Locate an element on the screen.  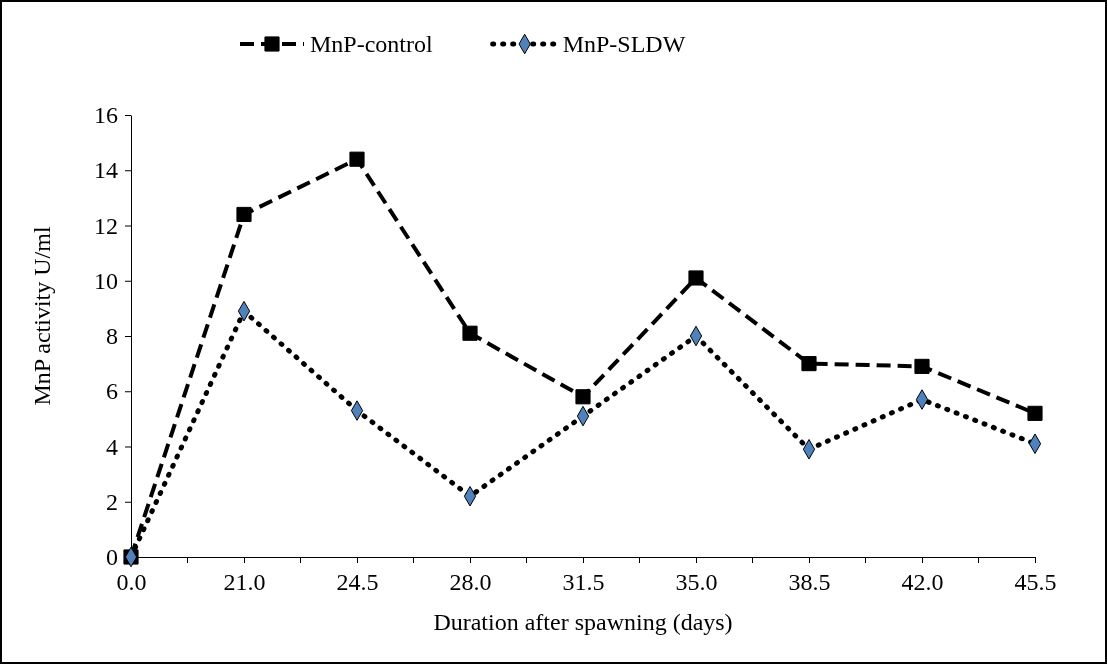
x-tick-label: 21.0 is located at coordinates (244, 582).